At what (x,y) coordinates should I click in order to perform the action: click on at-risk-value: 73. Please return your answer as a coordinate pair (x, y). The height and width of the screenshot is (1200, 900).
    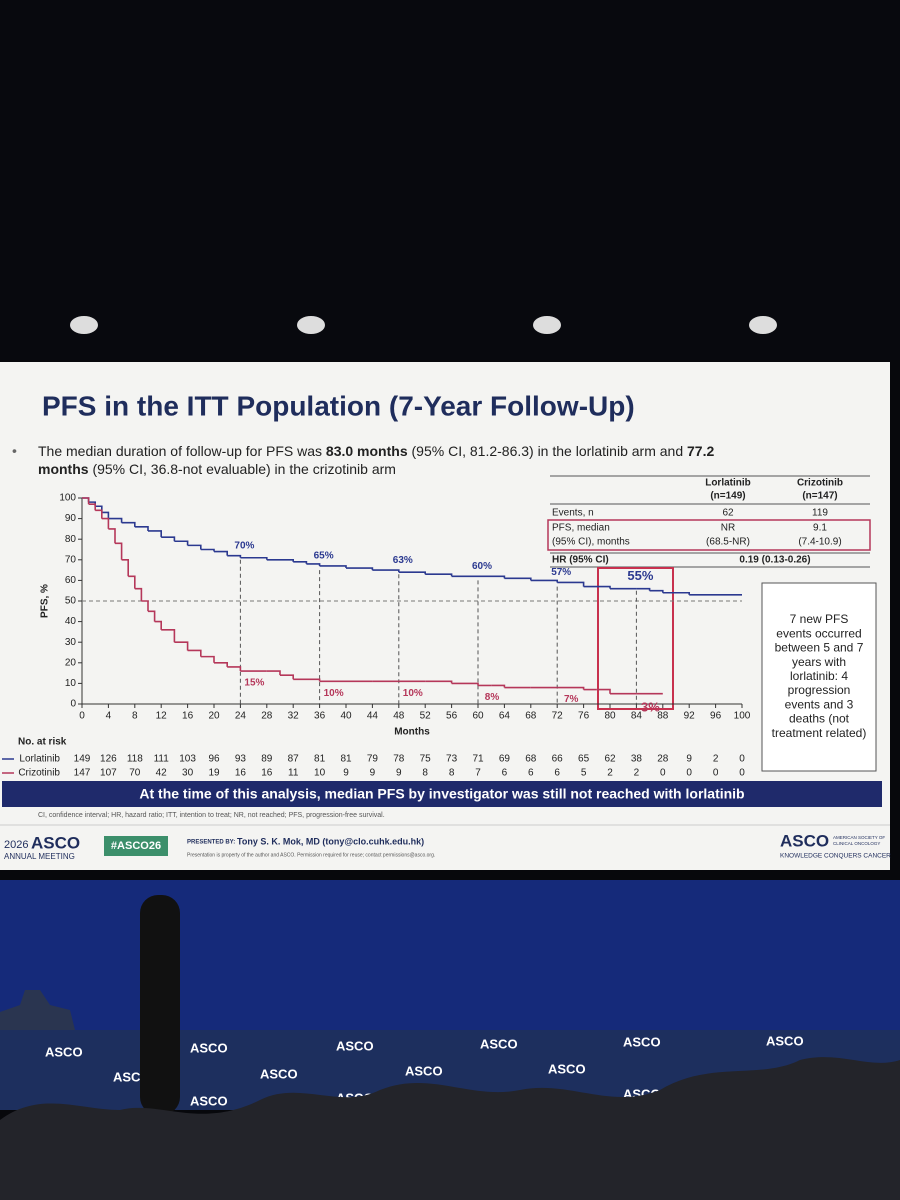
    Looking at the image, I should click on (452, 759).